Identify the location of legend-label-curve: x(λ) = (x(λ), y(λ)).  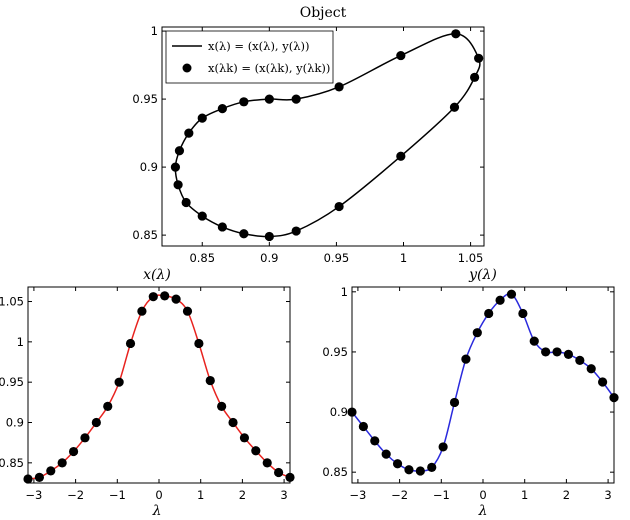
(258, 46).